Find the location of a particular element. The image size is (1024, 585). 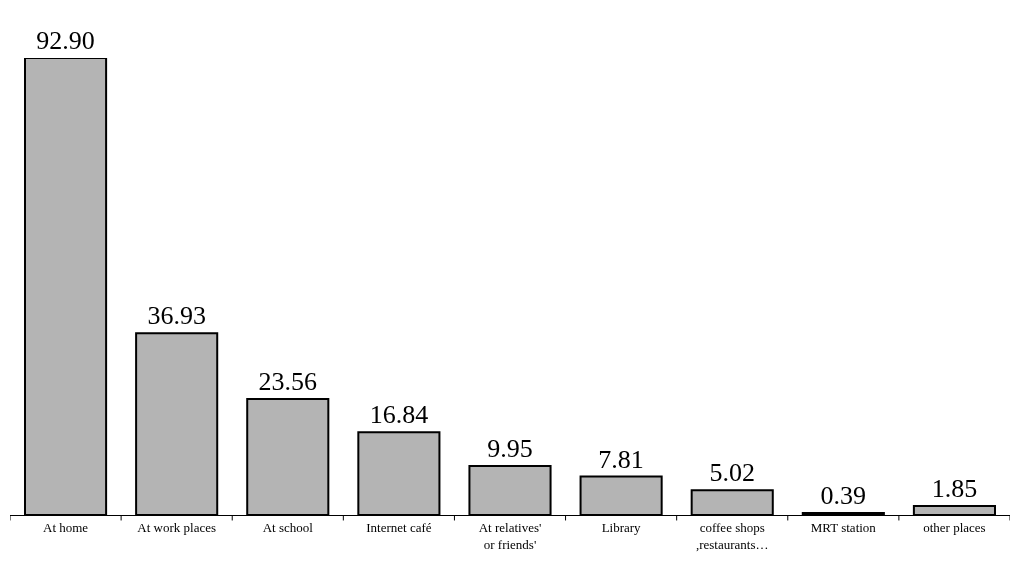

data-label: 16.84 is located at coordinates (399, 415).